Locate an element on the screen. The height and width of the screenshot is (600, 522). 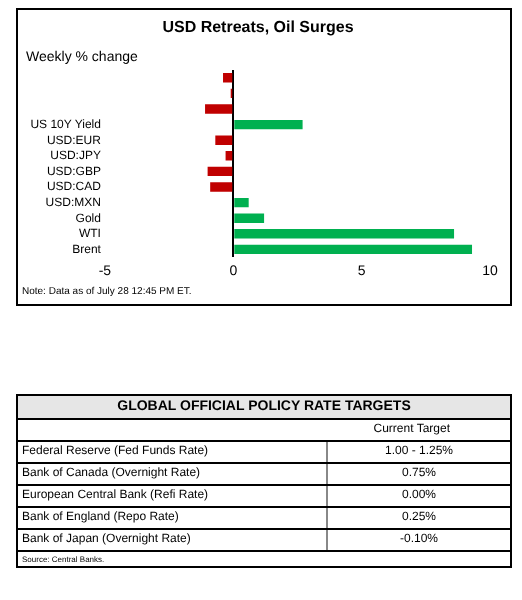
chart-title: USD Retreats, Oil Surges is located at coordinates (258, 27).